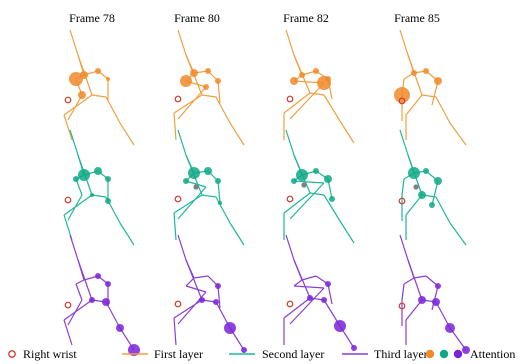 Image resolution: width=521 pixels, height=364 pixels. Describe the element at coordinates (12, 354) in the screenshot. I see `right-wrist-legend-marker` at that location.